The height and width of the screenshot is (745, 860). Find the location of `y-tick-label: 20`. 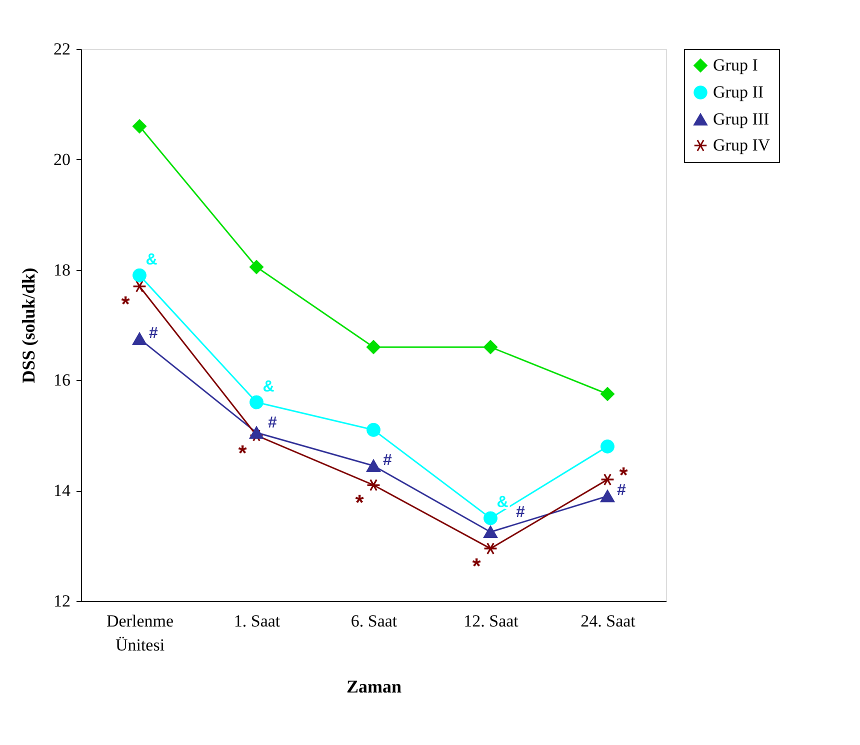

y-tick-label: 20 is located at coordinates (62, 159).